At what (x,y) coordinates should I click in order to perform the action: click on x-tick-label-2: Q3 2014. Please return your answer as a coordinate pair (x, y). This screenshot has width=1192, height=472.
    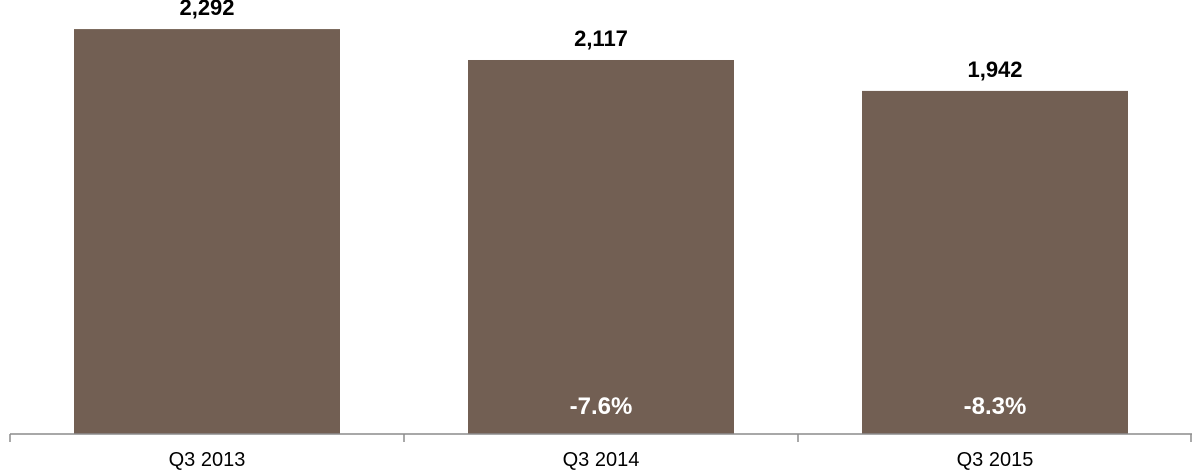
    Looking at the image, I should click on (601, 460).